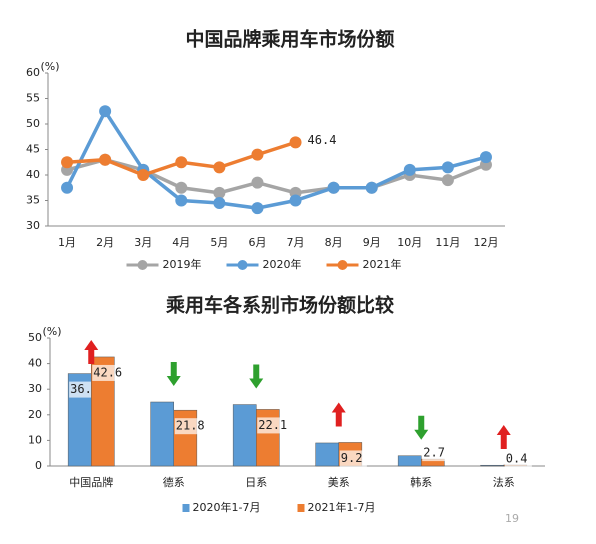  Describe the element at coordinates (182, 264) in the screenshot. I see `legend-label: 2019年` at that location.